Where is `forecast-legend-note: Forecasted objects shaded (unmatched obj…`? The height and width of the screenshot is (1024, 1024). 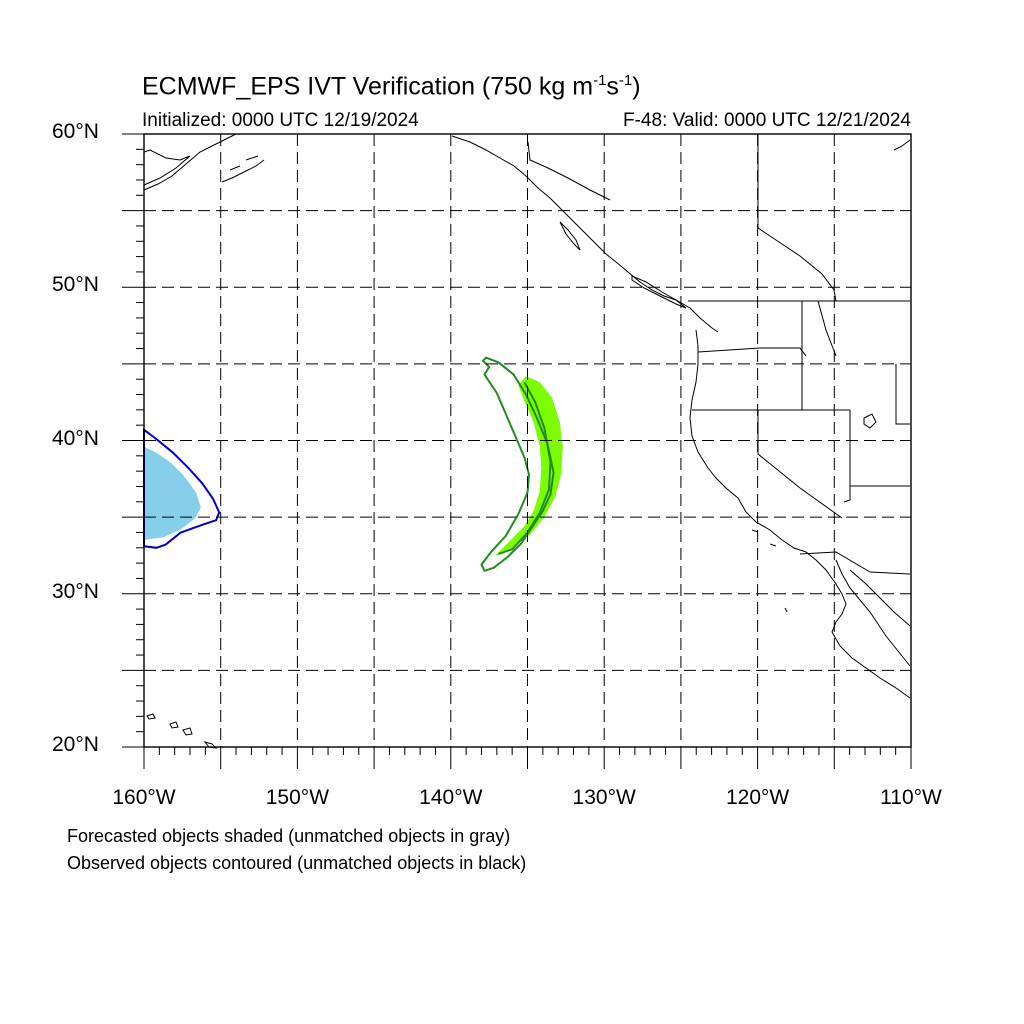
forecast-legend-note: Forecasted objects shaded (unmatched obj… is located at coordinates (289, 836).